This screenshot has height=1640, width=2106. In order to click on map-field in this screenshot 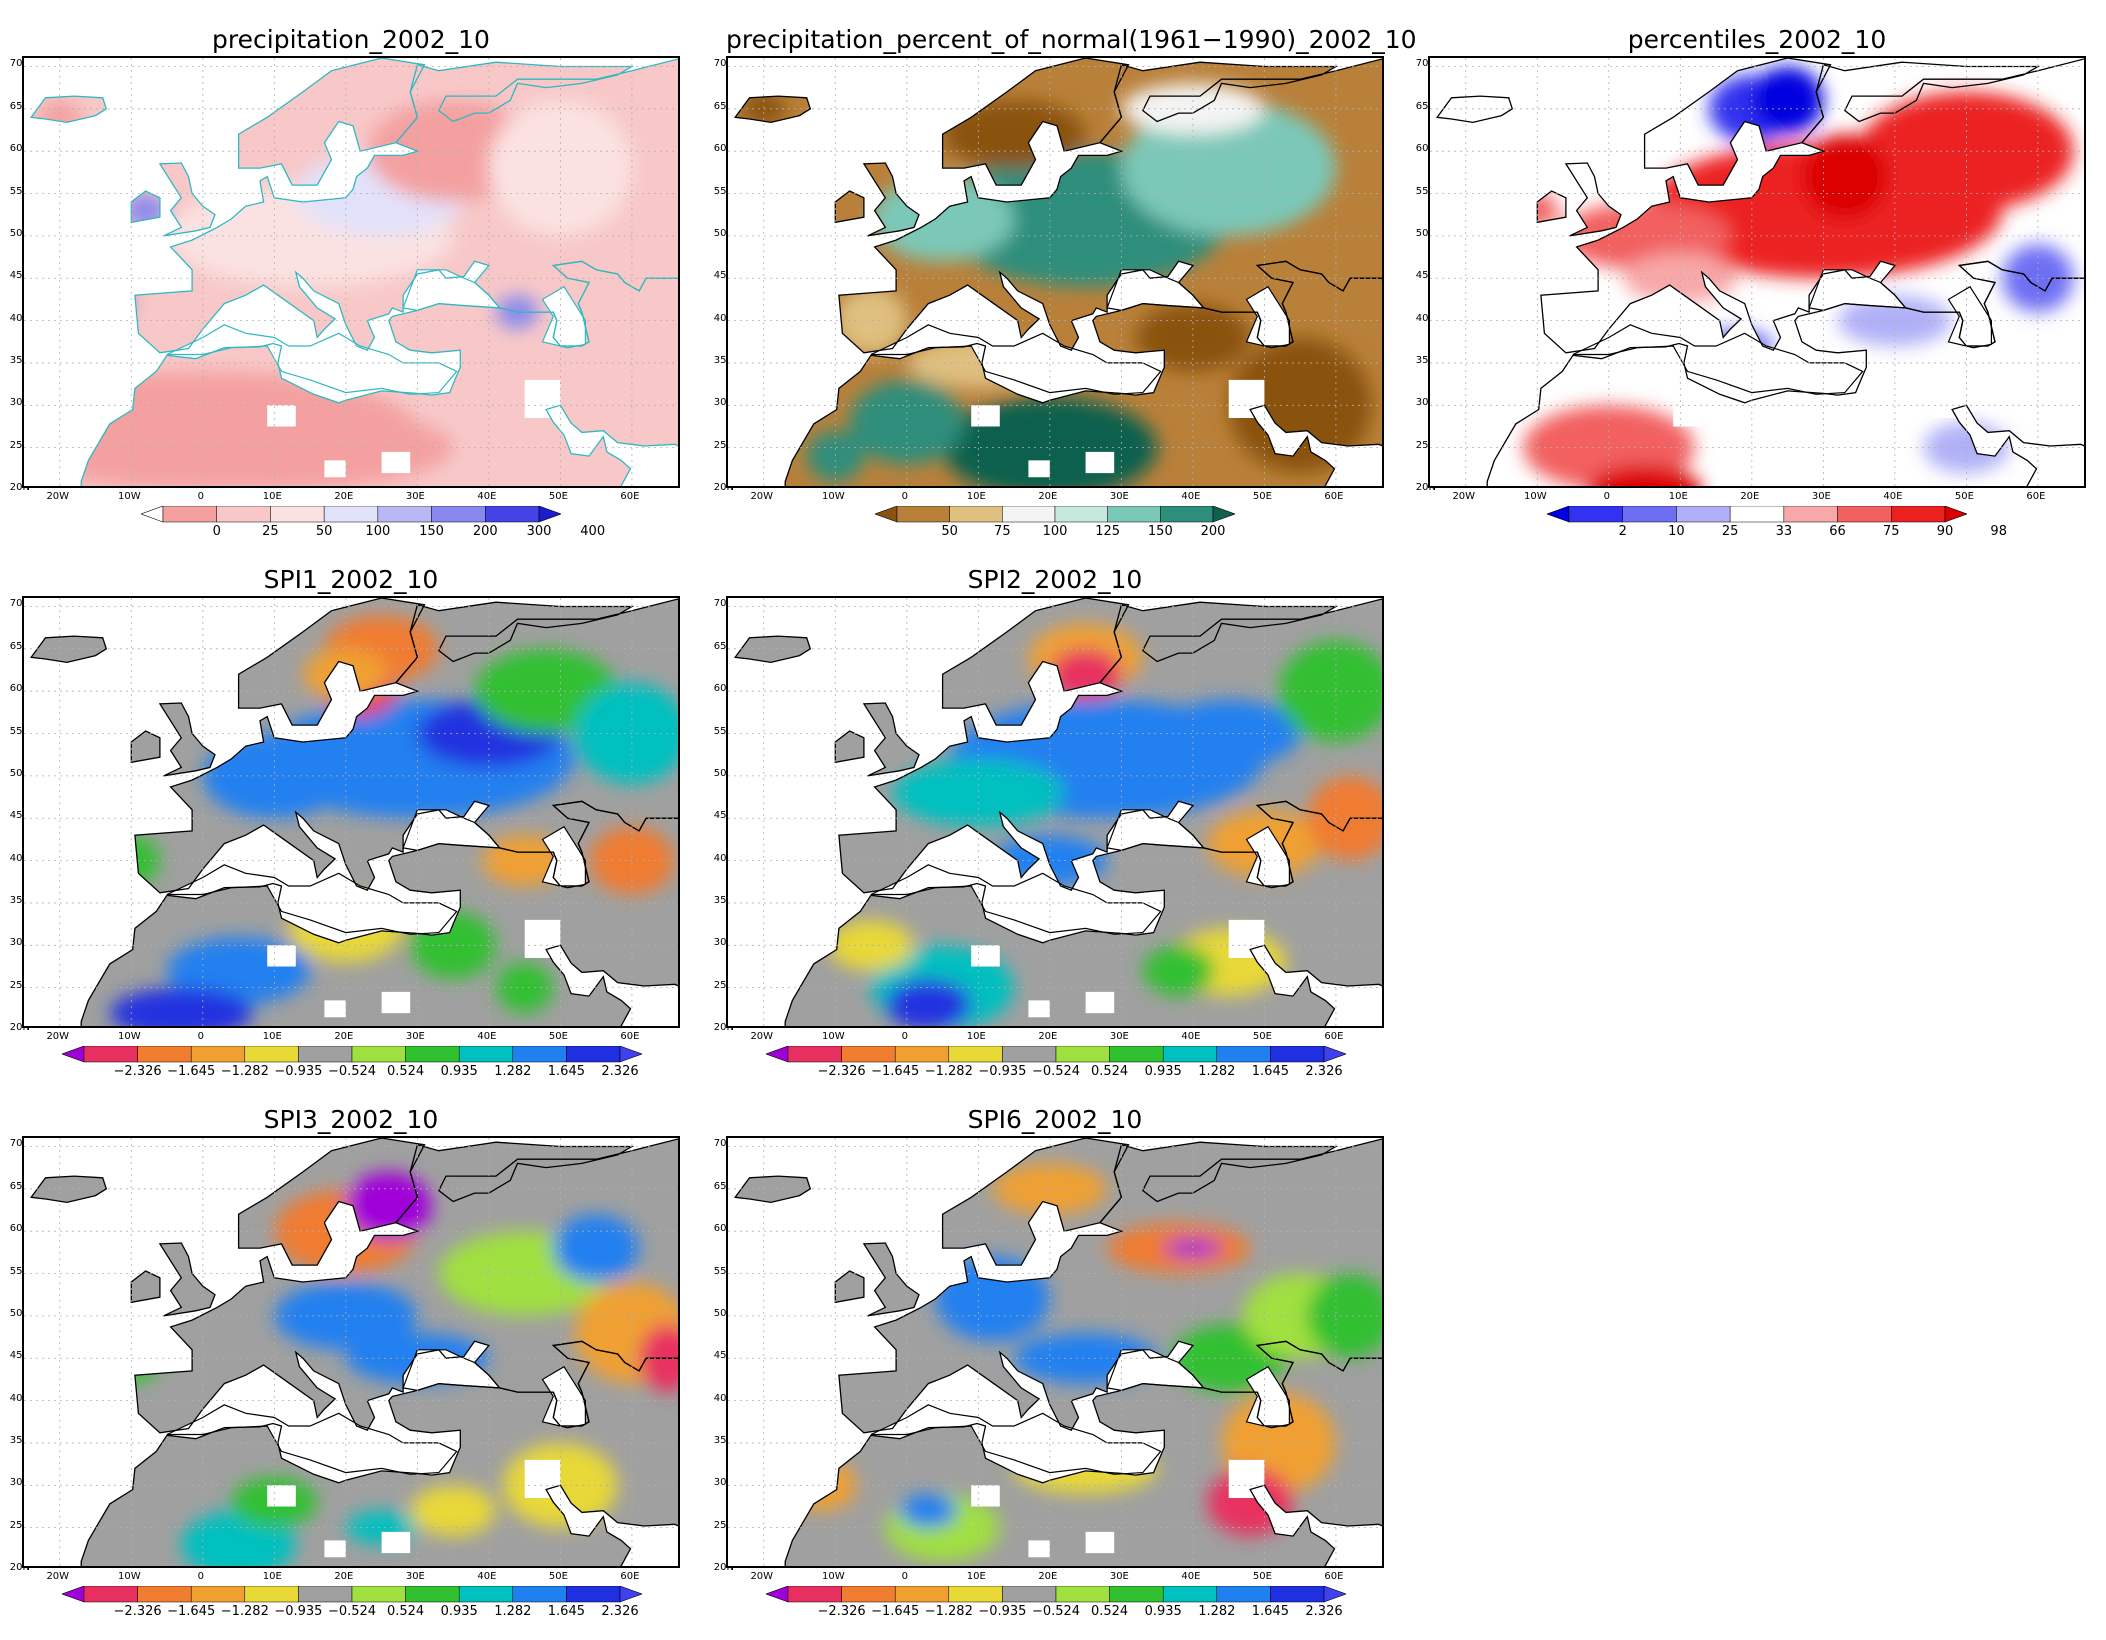, I will do `click(1055, 812)`.